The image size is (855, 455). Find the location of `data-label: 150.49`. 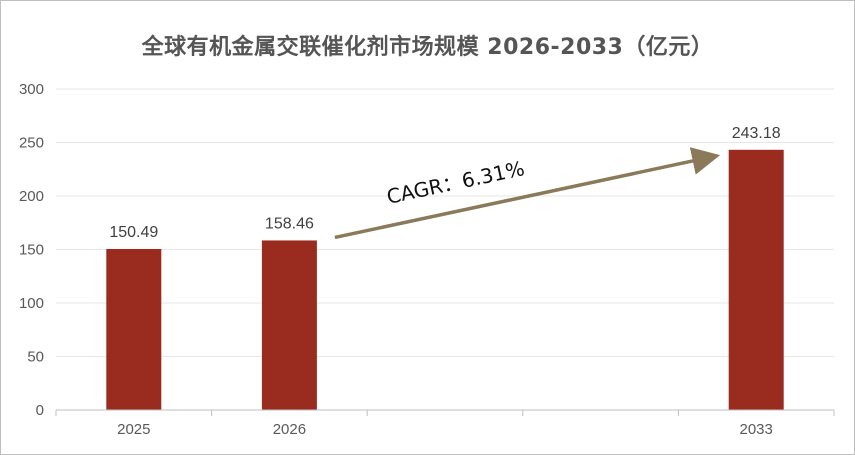

data-label: 150.49 is located at coordinates (133, 232).